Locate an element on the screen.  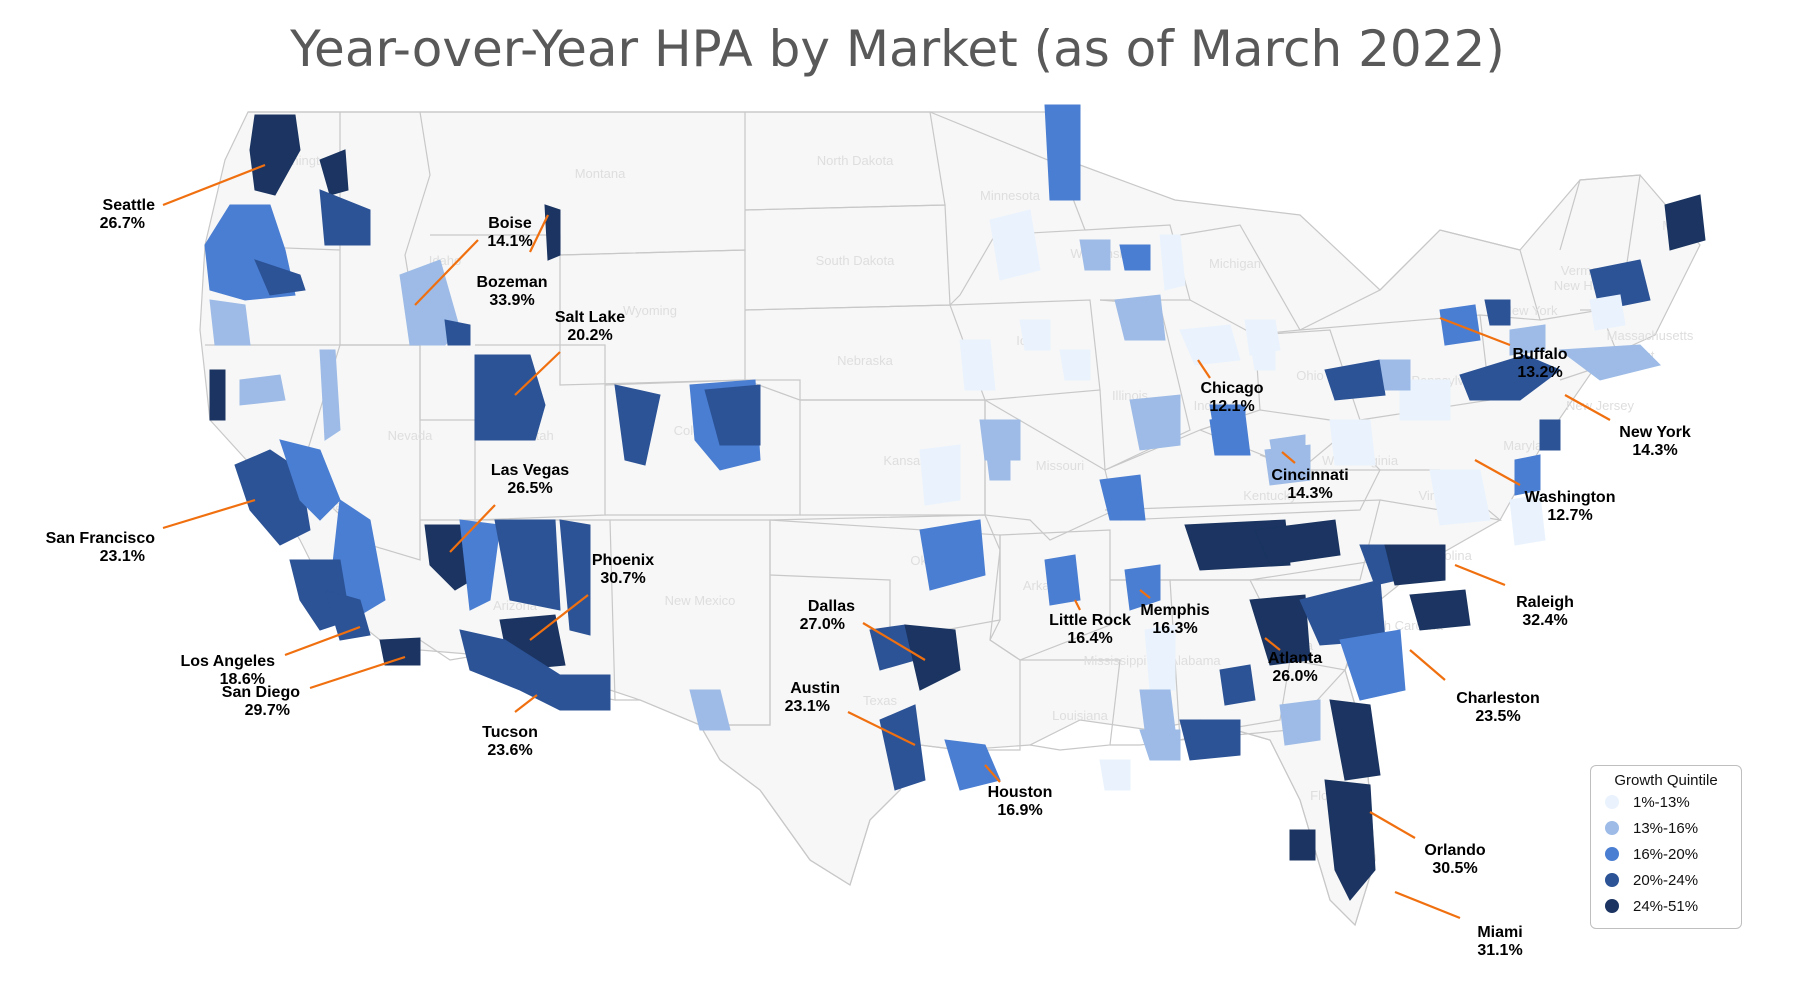
market-name: Little Rock is located at coordinates (1090, 620).